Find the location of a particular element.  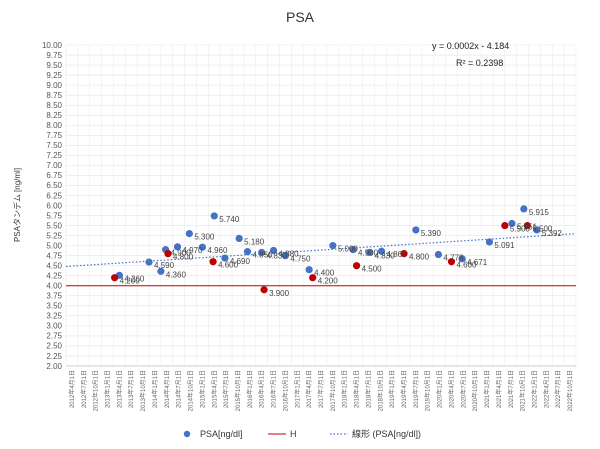

x-tick-label: 2015年7月1日 is located at coordinates (226, 389).